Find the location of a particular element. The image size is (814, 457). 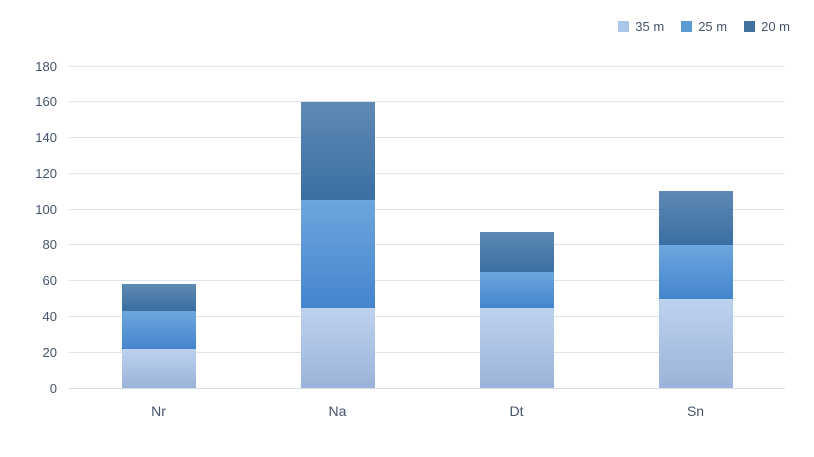

bar-segment-na-35m is located at coordinates (337, 347).